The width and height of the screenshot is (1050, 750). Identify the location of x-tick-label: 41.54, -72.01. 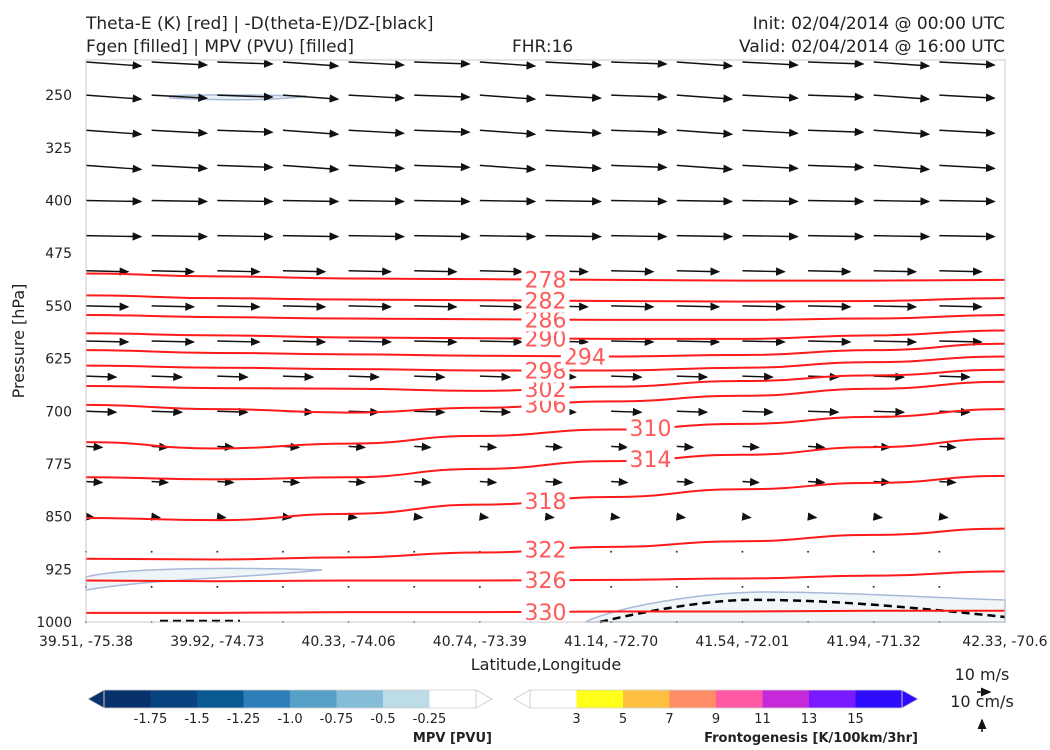
(742, 642).